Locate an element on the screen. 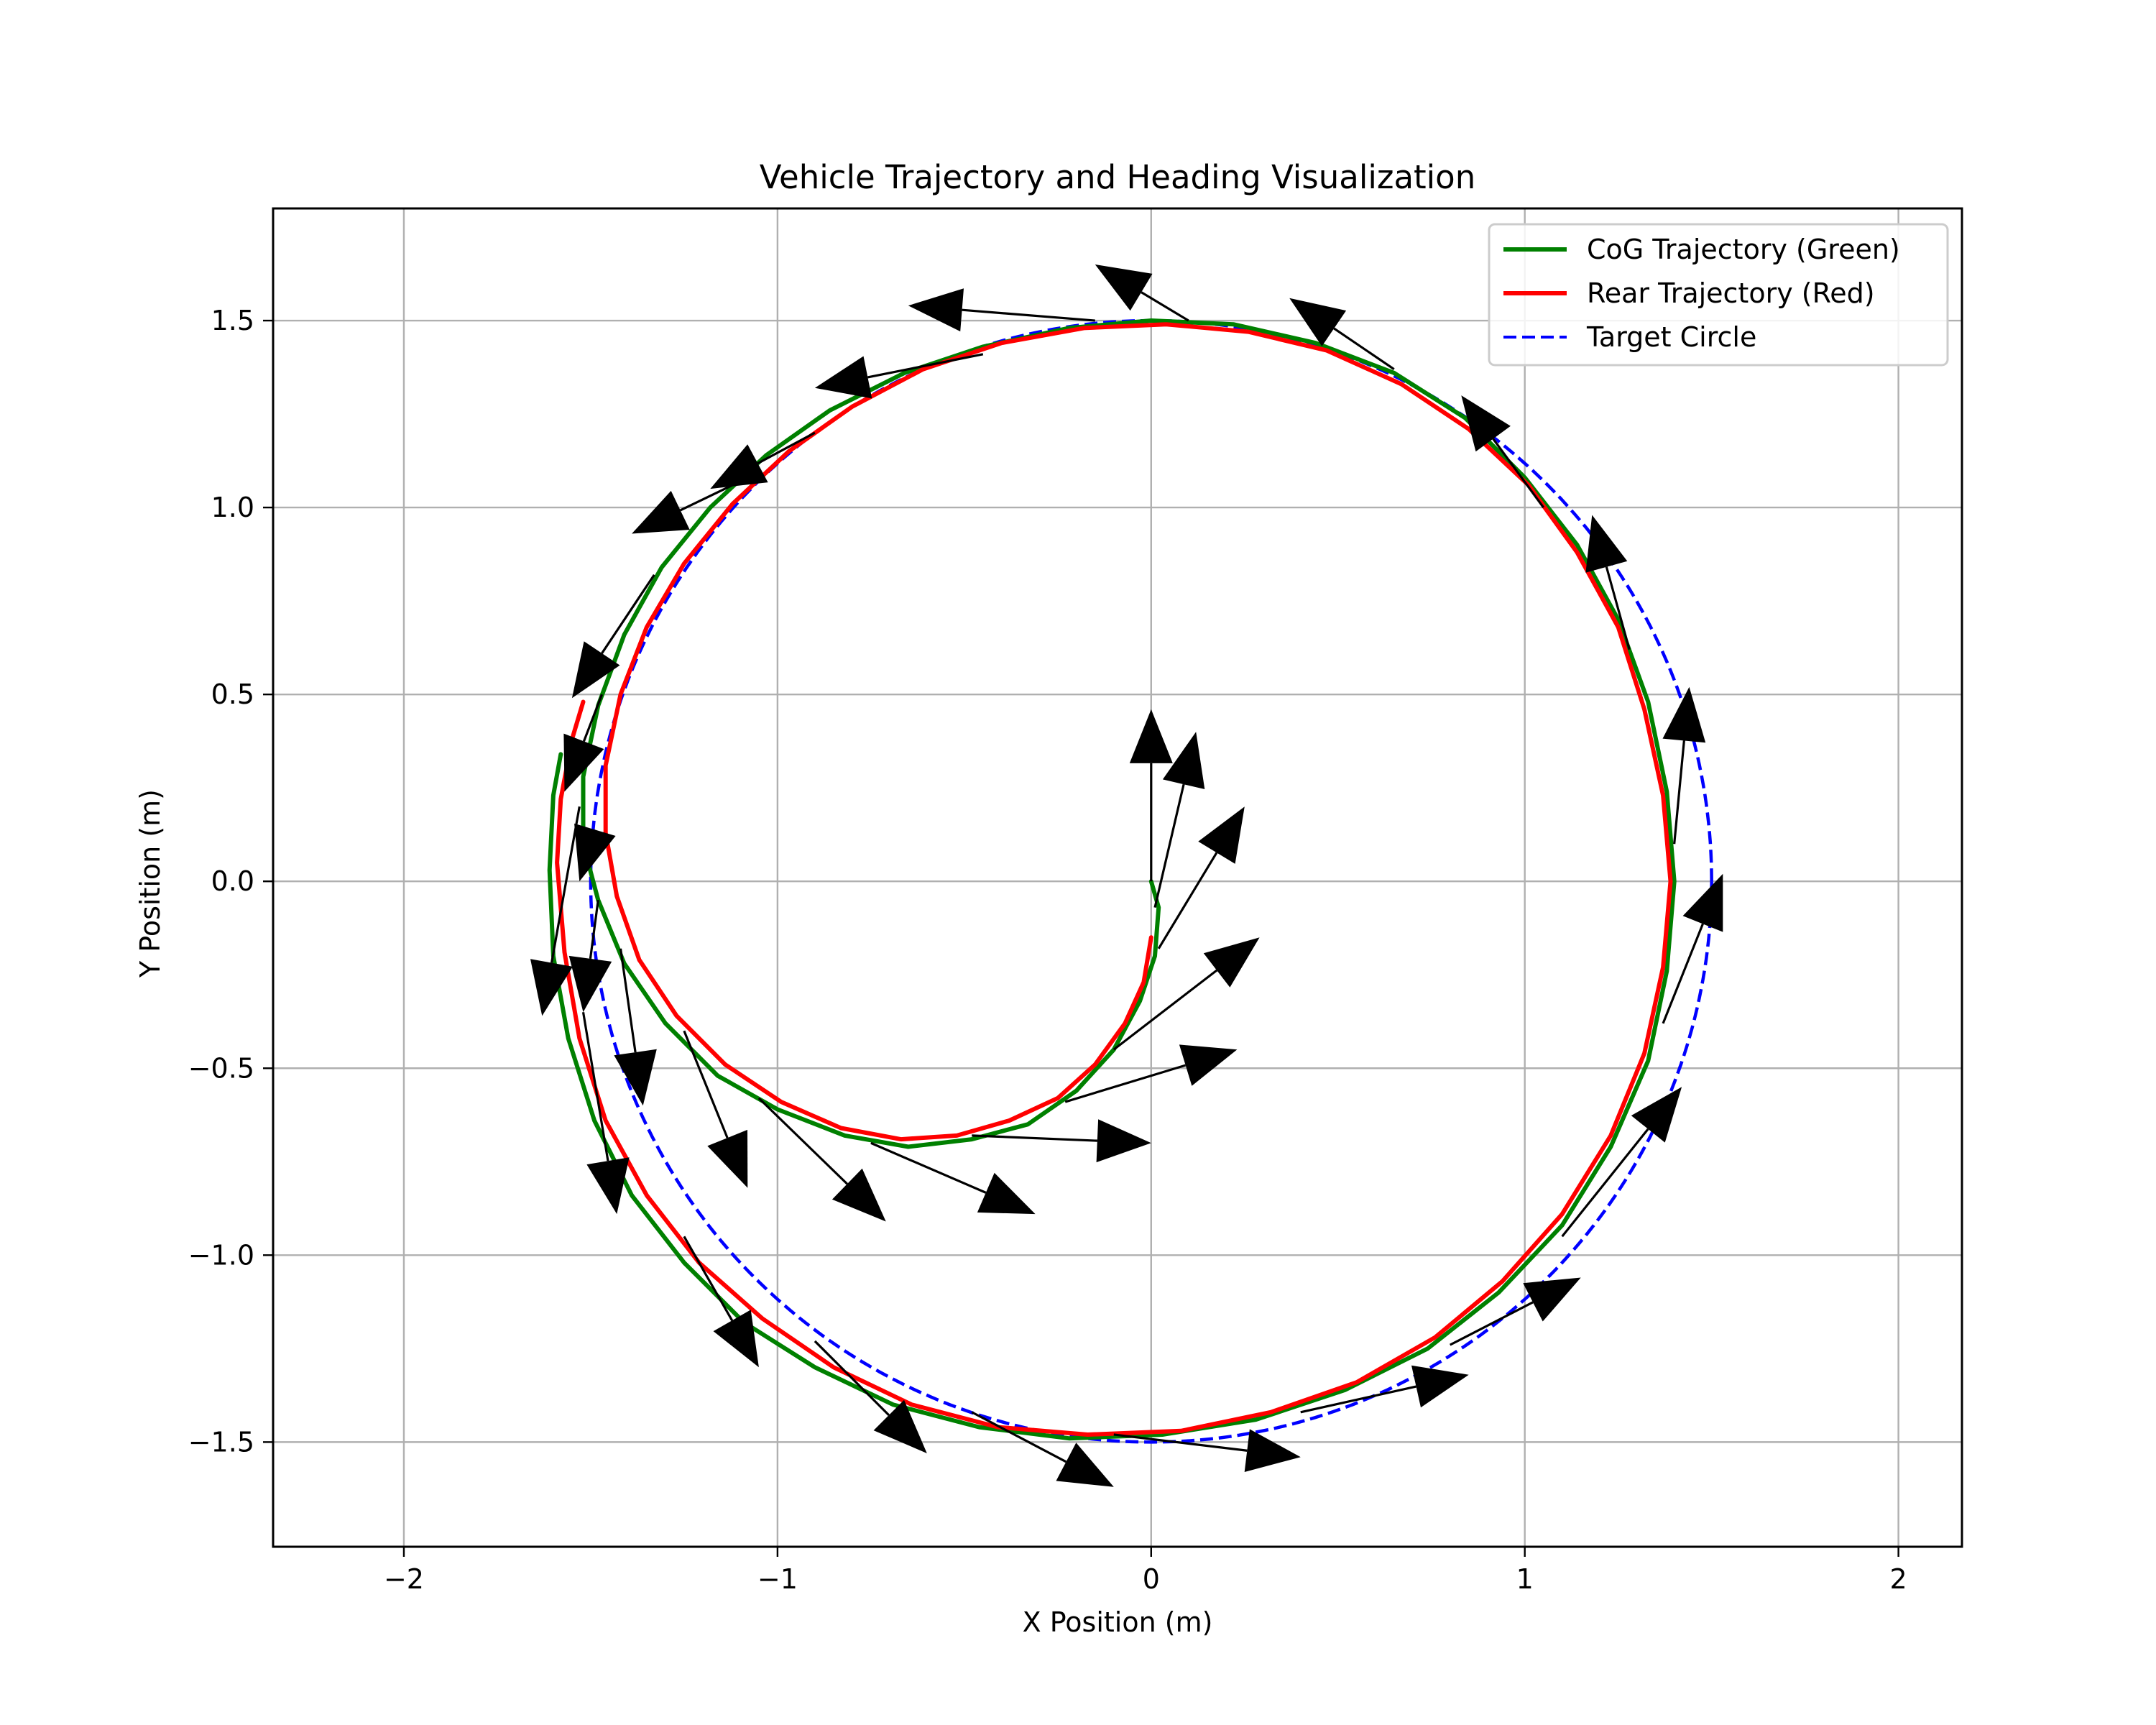 The height and width of the screenshot is (1725, 2156). x-tick-label: 2 is located at coordinates (1898, 1579).